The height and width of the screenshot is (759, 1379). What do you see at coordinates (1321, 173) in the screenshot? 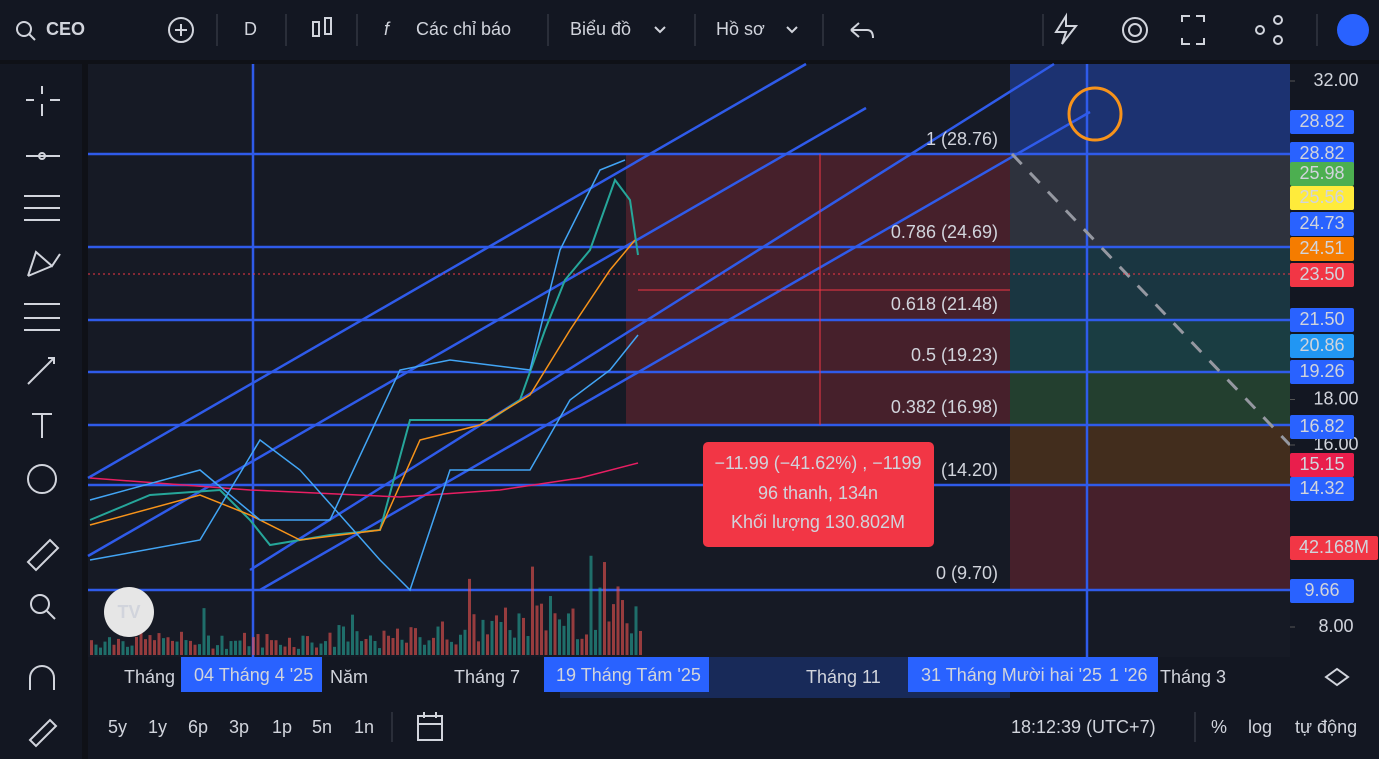
I see `price-badge-label: 25.98` at bounding box center [1321, 173].